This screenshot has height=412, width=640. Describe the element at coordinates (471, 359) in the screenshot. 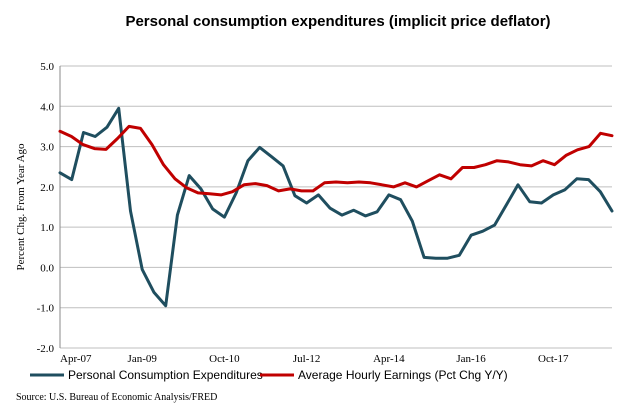

I see `x-tick-label: Jan-16` at that location.